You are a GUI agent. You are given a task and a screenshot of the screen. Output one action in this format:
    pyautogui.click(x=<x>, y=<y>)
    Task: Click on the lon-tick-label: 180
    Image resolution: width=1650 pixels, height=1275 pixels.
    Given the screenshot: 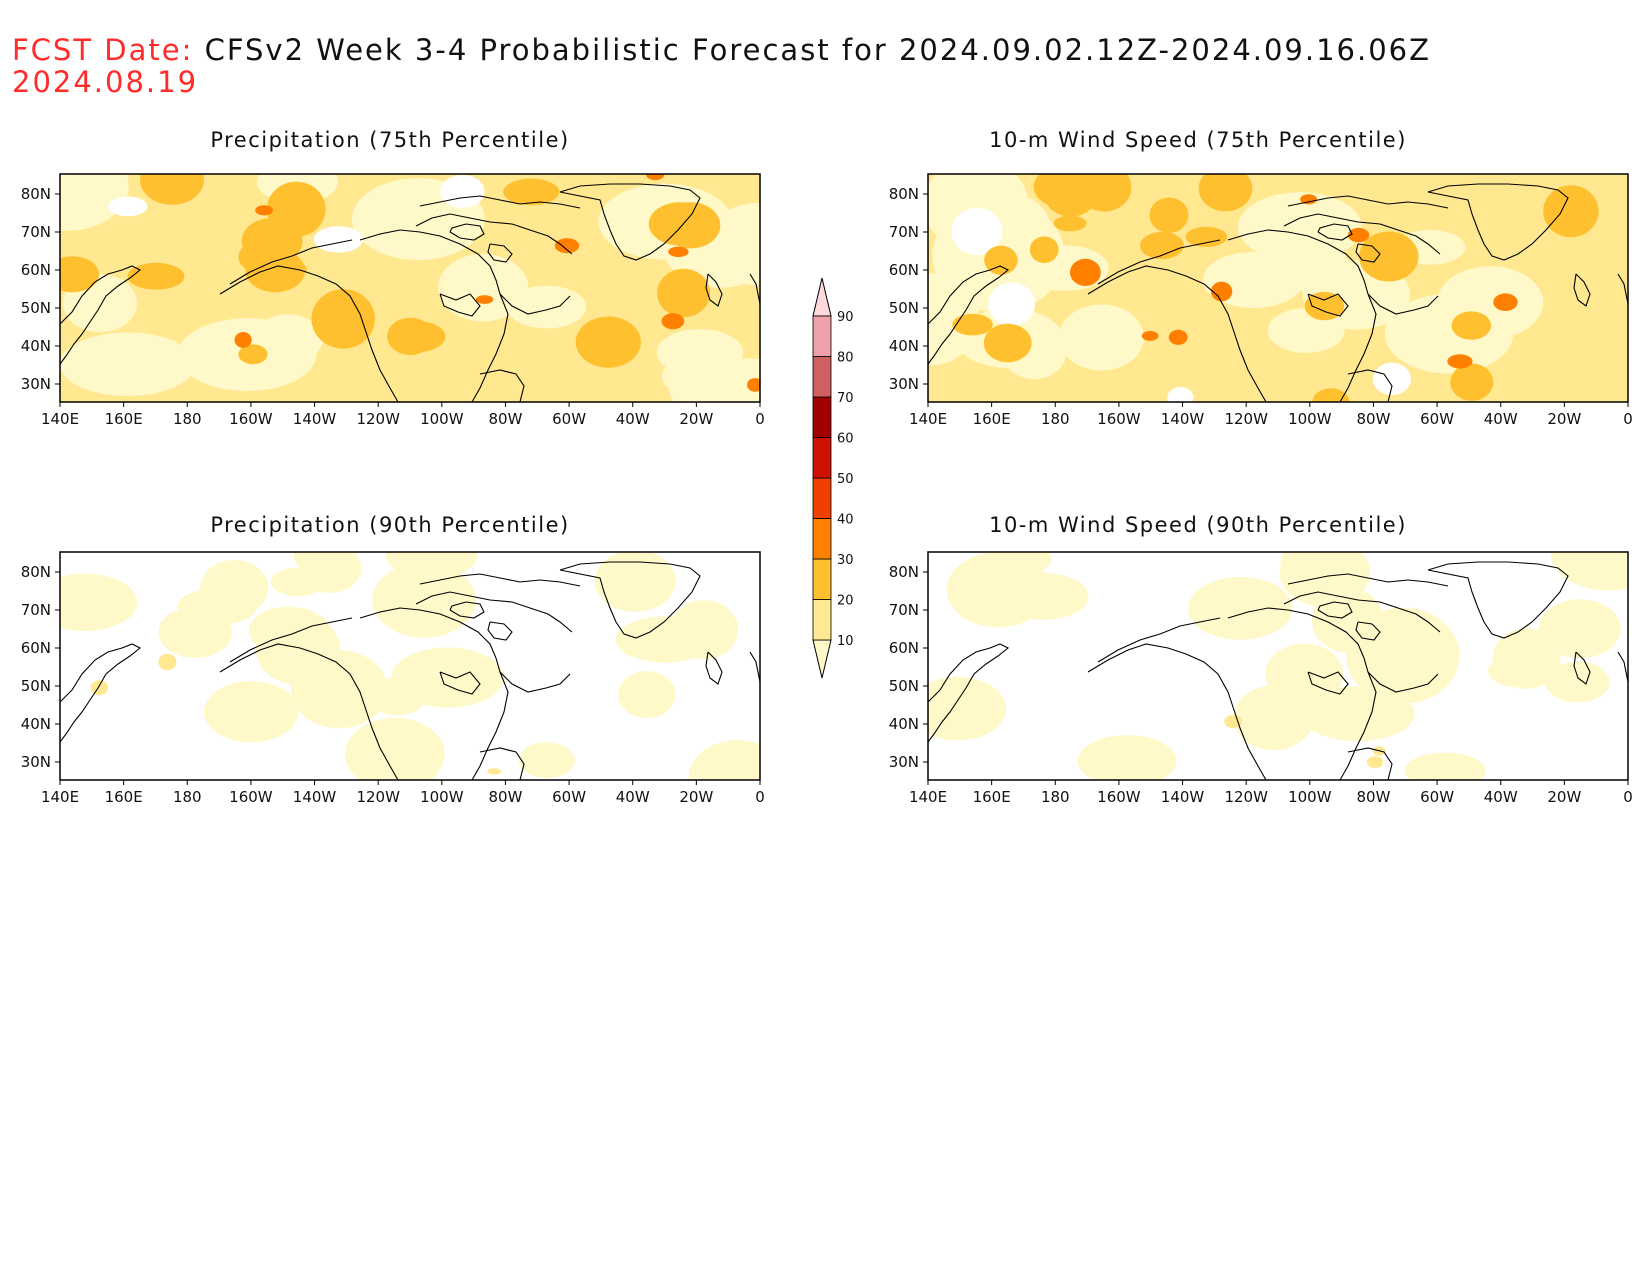 What is the action you would take?
    pyautogui.click(x=1055, y=797)
    